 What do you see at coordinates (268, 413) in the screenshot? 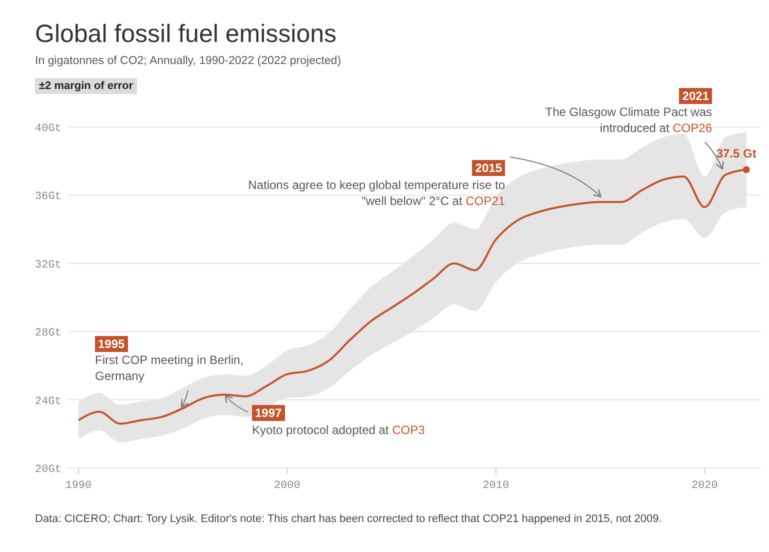
I see `annotation: 1997` at bounding box center [268, 413].